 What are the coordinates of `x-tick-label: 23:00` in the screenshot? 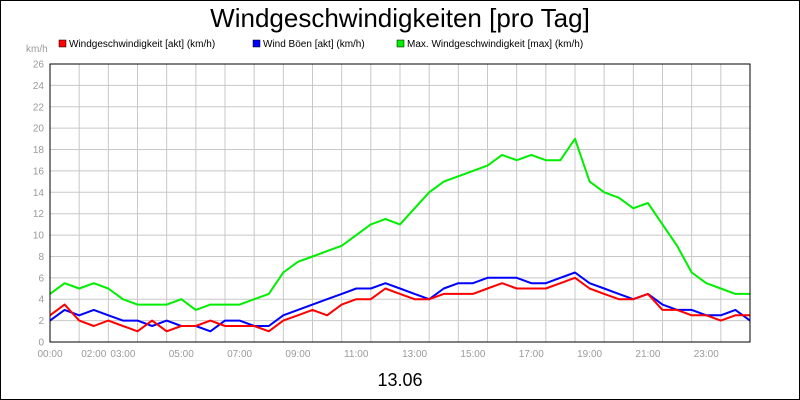 It's located at (706, 354).